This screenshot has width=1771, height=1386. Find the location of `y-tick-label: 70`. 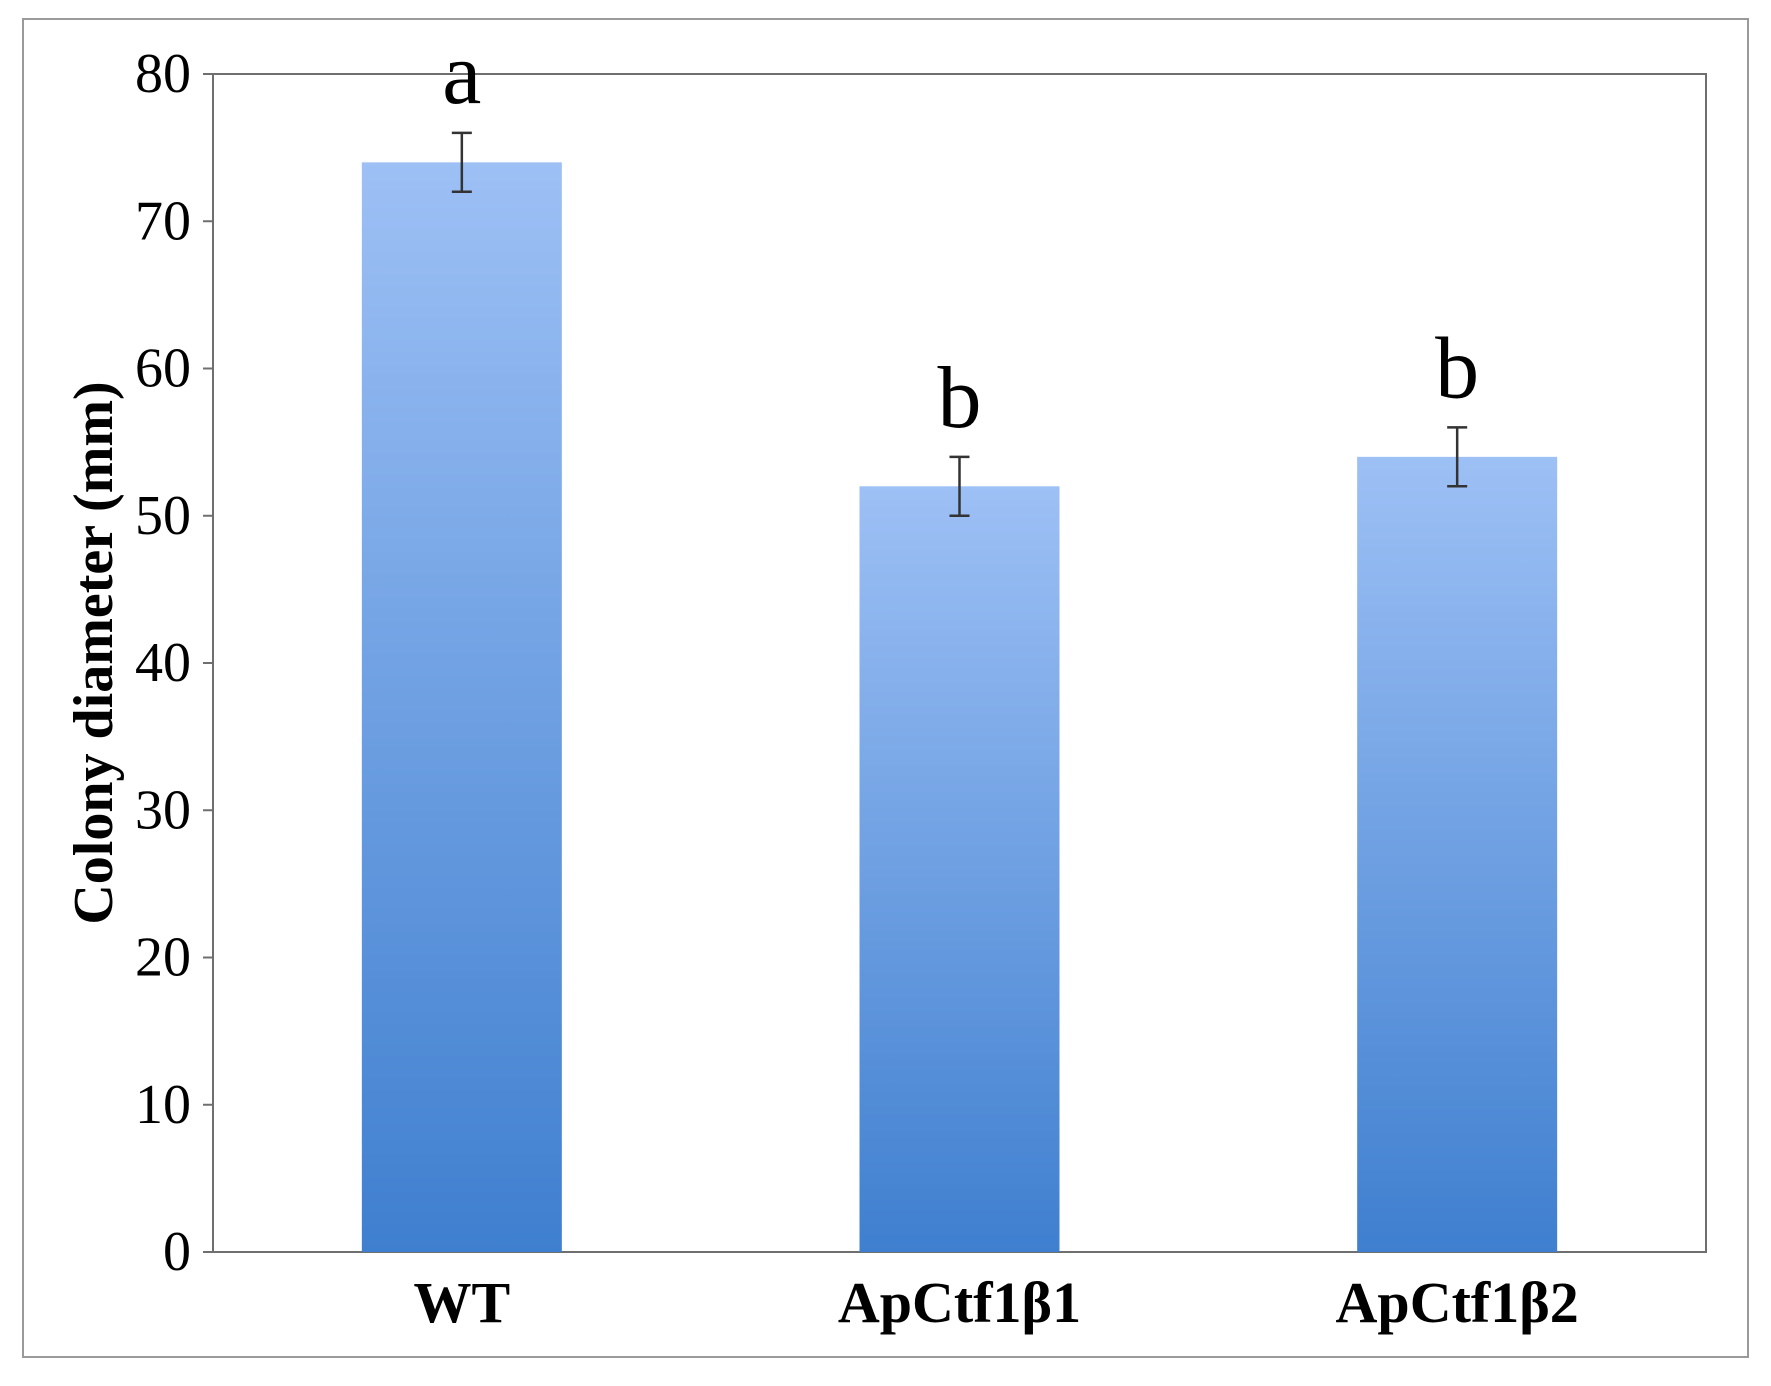

y-tick-label: 70 is located at coordinates (163, 221).